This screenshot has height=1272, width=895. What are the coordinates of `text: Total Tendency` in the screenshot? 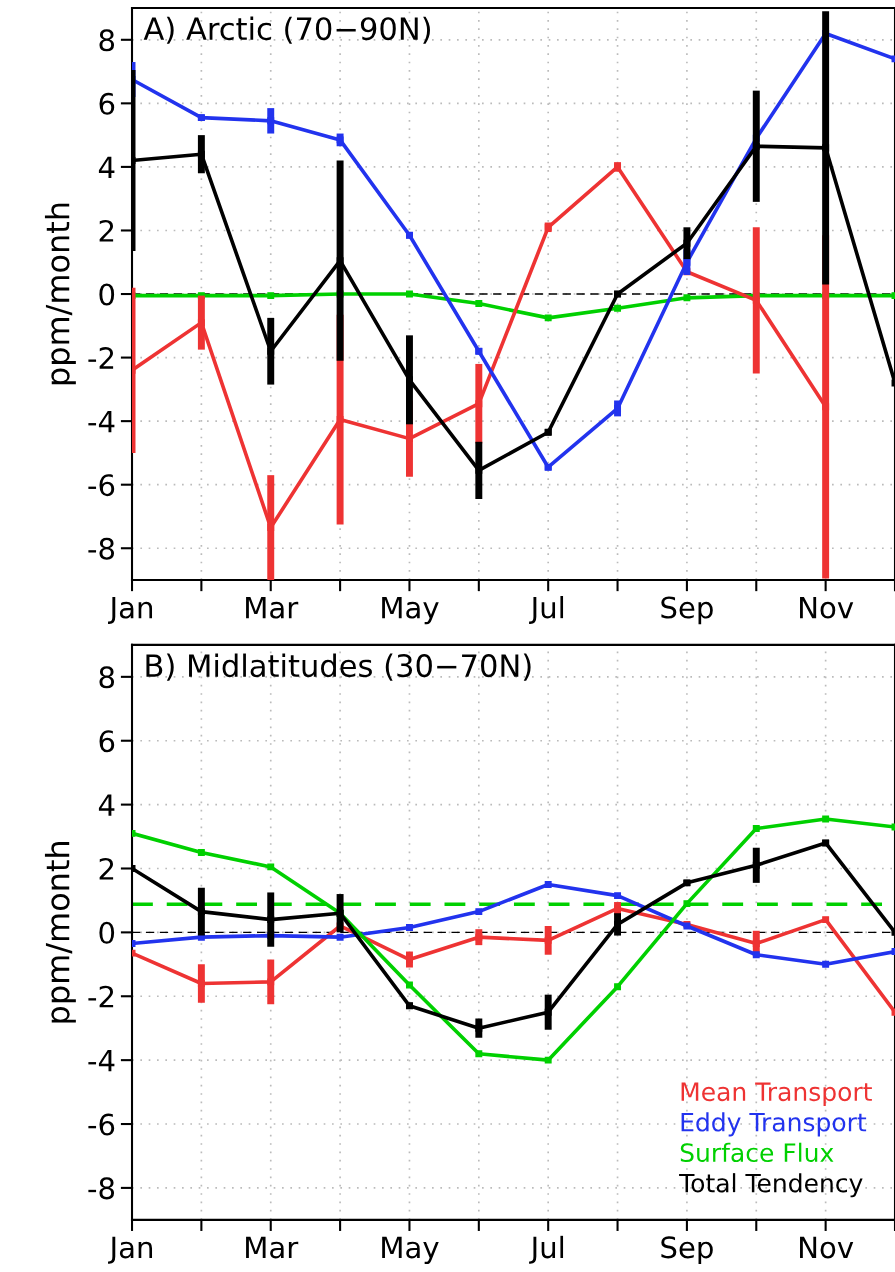 It's located at (771, 1185).